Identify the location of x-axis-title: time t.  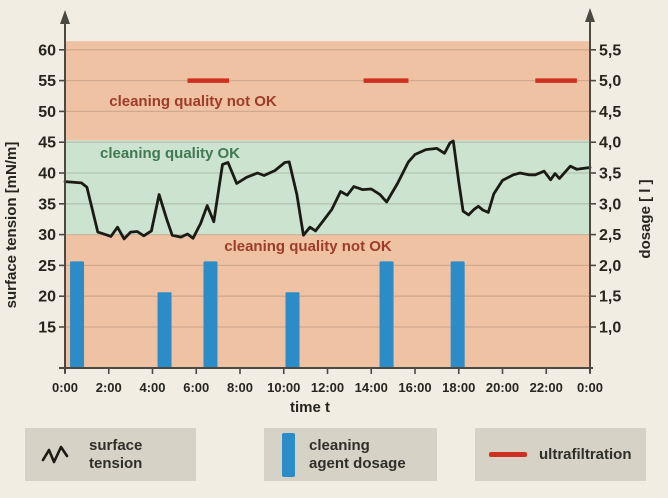
(310, 407).